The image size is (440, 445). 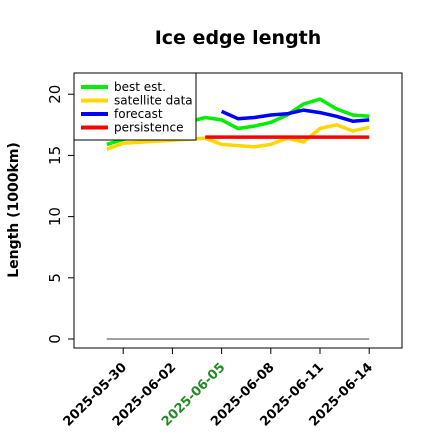 I want to click on y-tick-label: 20, so click(x=55, y=94).